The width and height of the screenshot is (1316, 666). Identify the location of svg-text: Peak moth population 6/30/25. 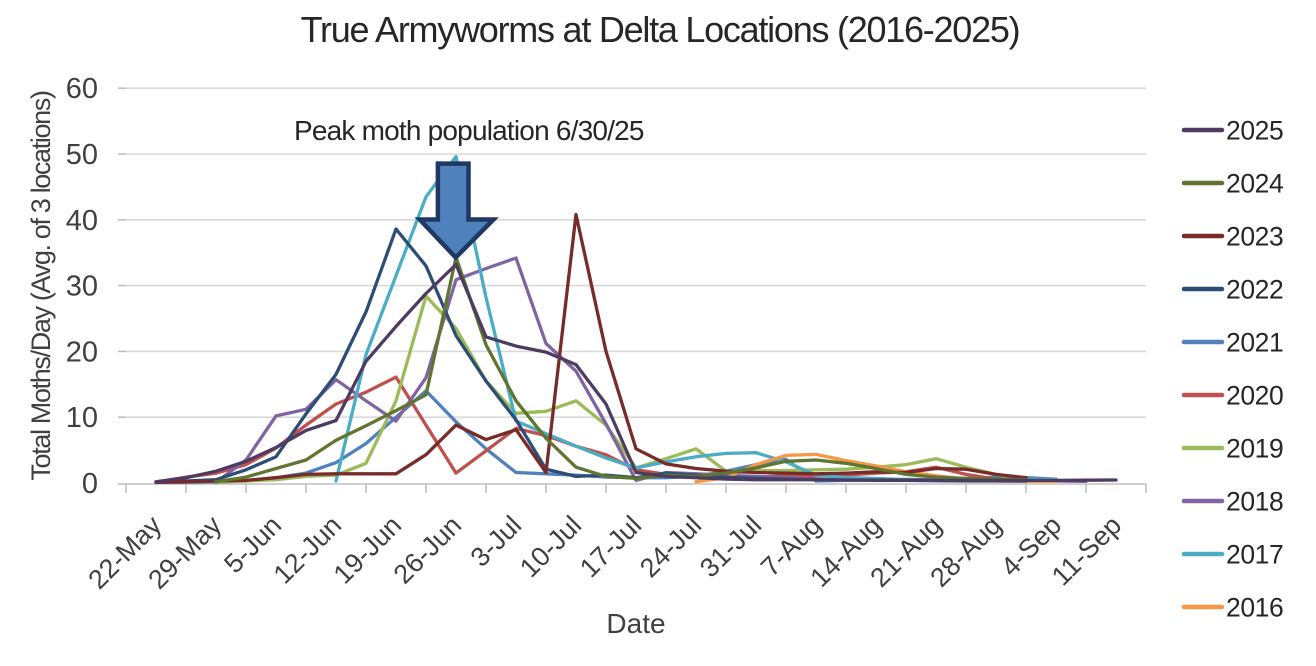
(469, 130).